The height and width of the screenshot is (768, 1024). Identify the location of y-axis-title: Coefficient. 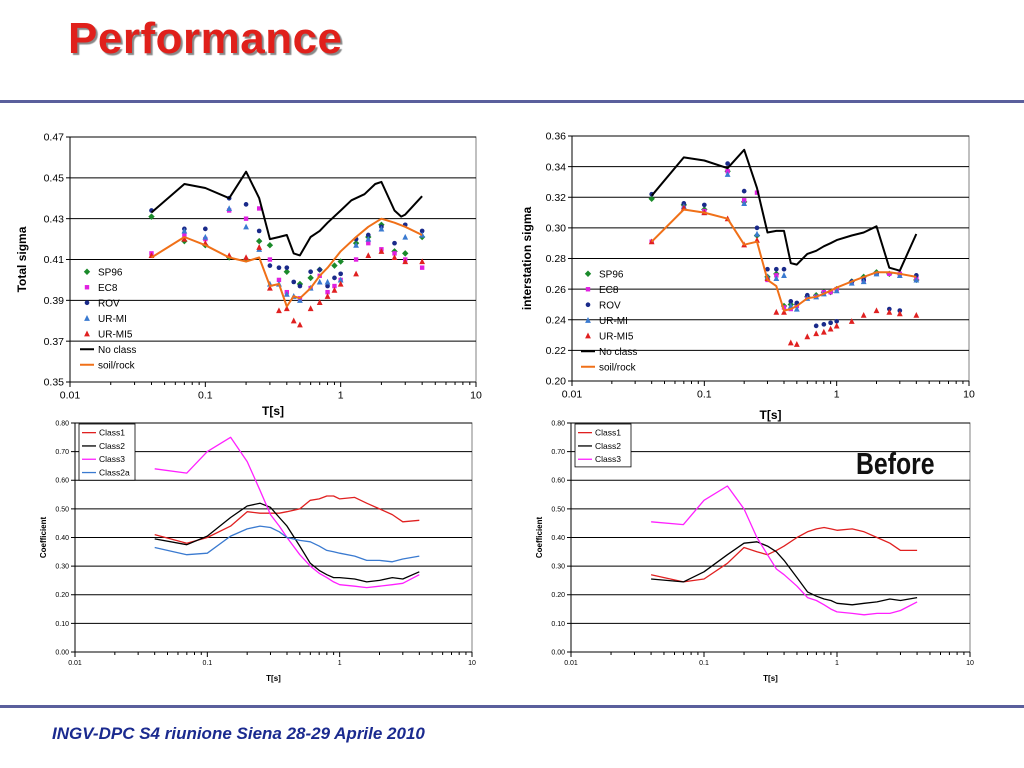
(539, 538).